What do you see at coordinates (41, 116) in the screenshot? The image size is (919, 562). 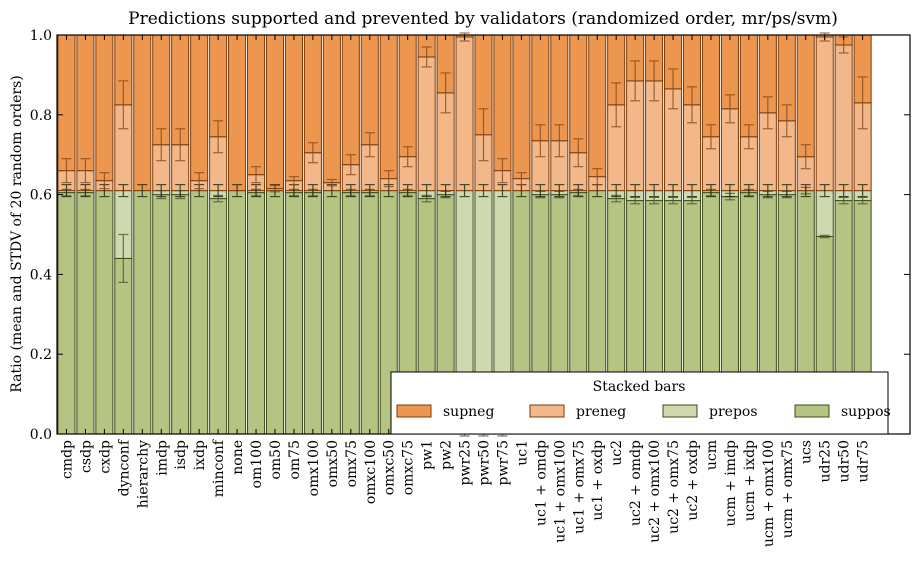 I see `y-tick-label: 0.8` at bounding box center [41, 116].